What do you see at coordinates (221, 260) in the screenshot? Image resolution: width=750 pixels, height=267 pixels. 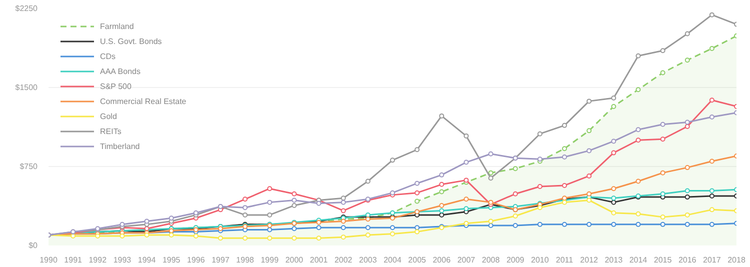 I see `x-tick-label: 1997` at bounding box center [221, 260].